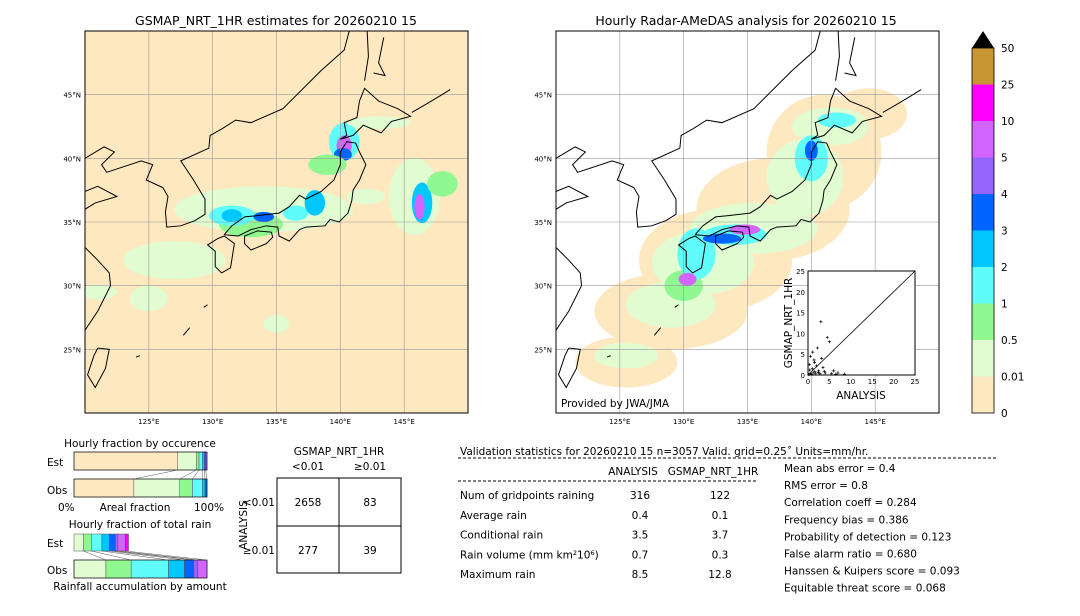 Image resolution: width=1080 pixels, height=616 pixels. Describe the element at coordinates (720, 555) in the screenshot. I see `stats-gsmap-value: 0.3` at that location.